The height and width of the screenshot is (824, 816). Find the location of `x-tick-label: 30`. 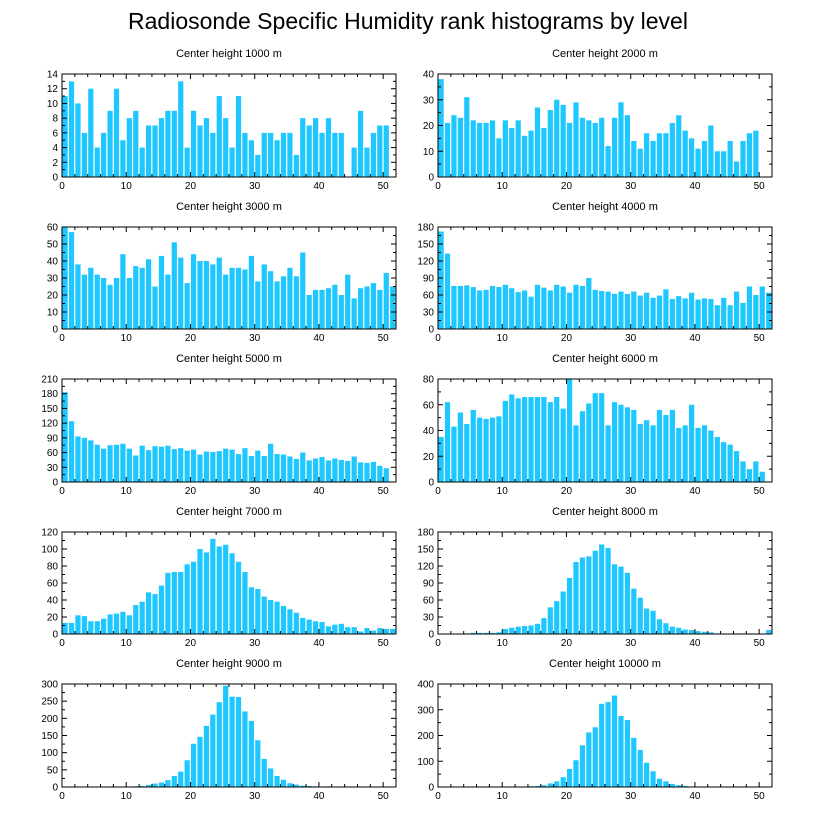

x-tick-label: 30 is located at coordinates (255, 186).